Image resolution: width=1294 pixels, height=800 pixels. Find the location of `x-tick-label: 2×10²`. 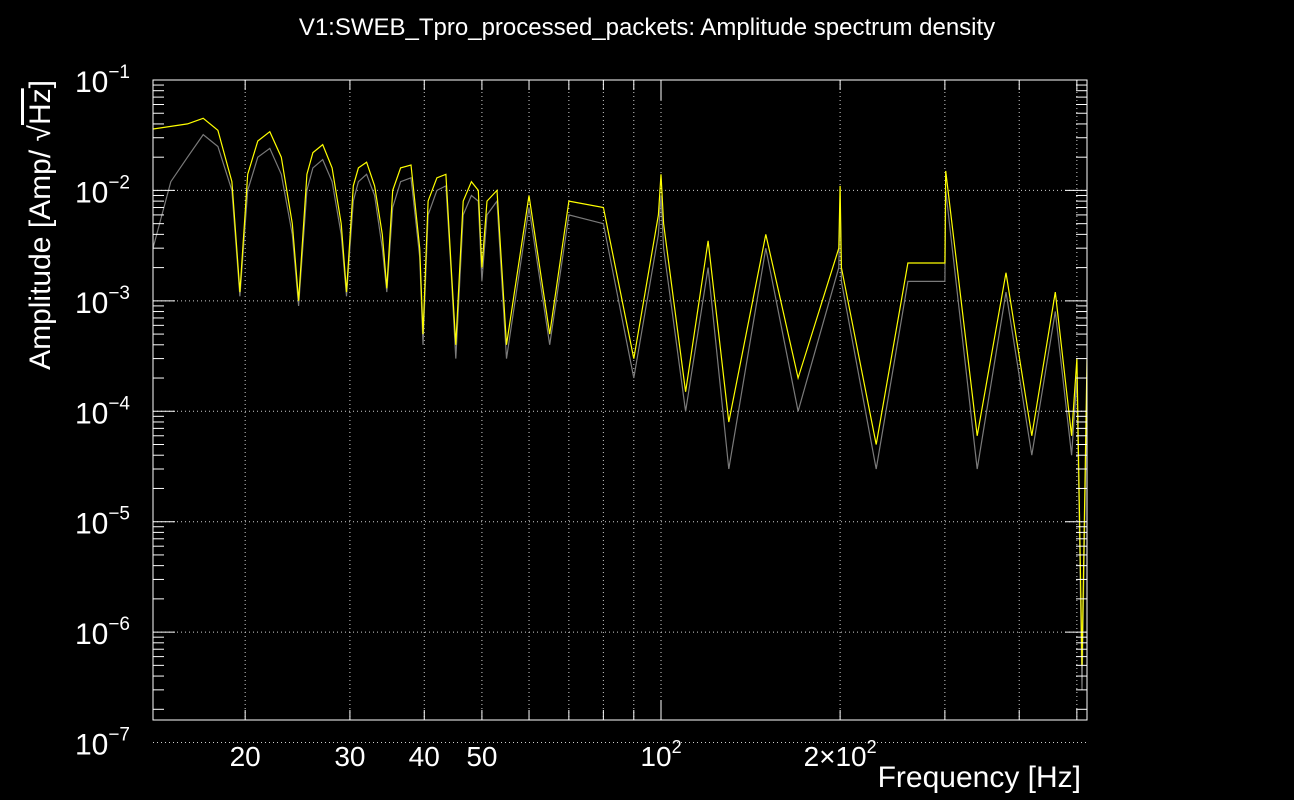

x-tick-label: 2×10² is located at coordinates (840, 754).